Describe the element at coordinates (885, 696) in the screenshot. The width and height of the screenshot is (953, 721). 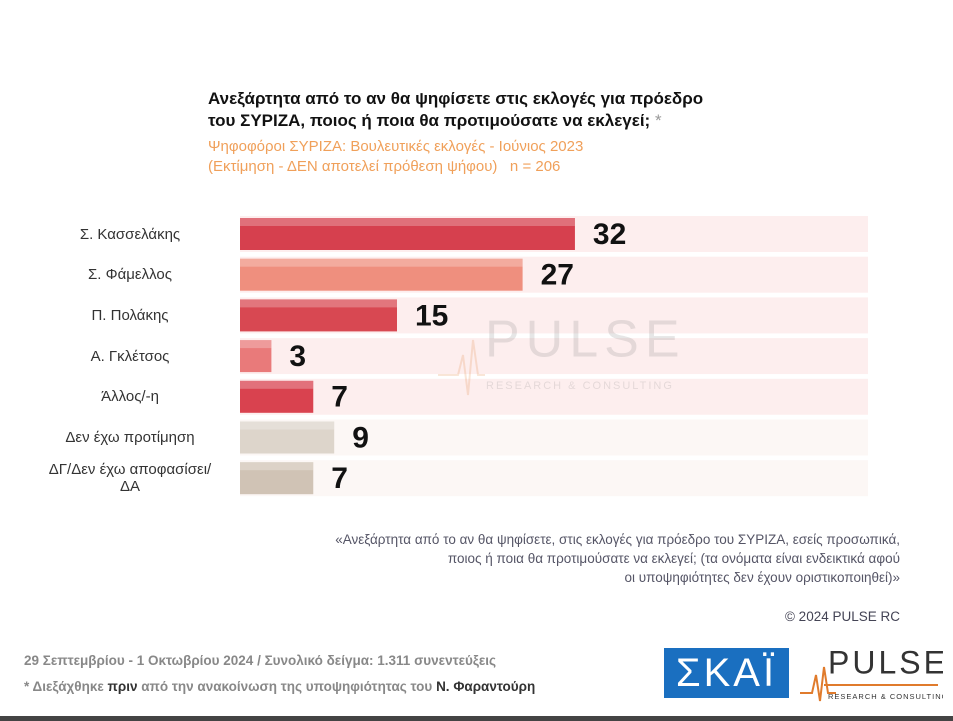
I see `logo-subtext: RESEARCH & CONSULTING` at that location.